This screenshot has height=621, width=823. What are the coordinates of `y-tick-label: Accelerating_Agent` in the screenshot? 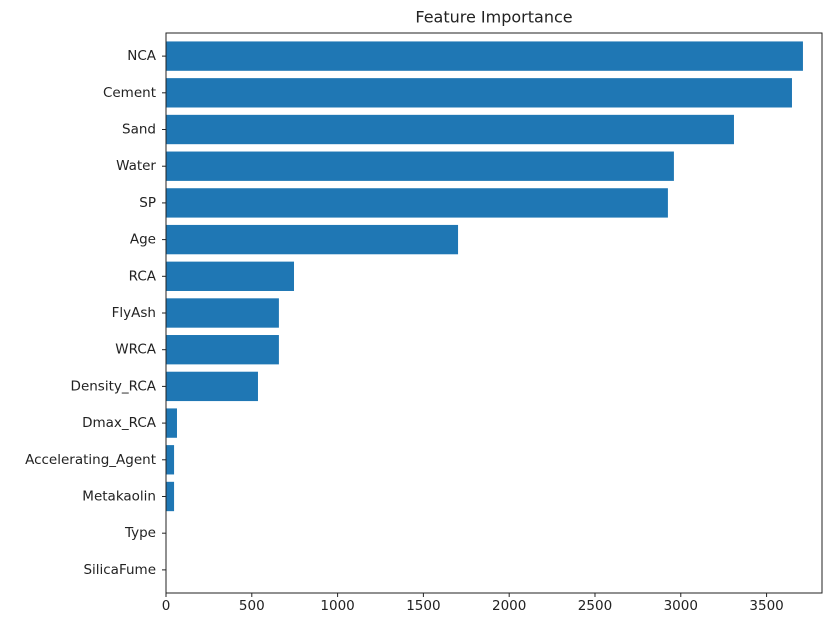 It's located at (90, 460).